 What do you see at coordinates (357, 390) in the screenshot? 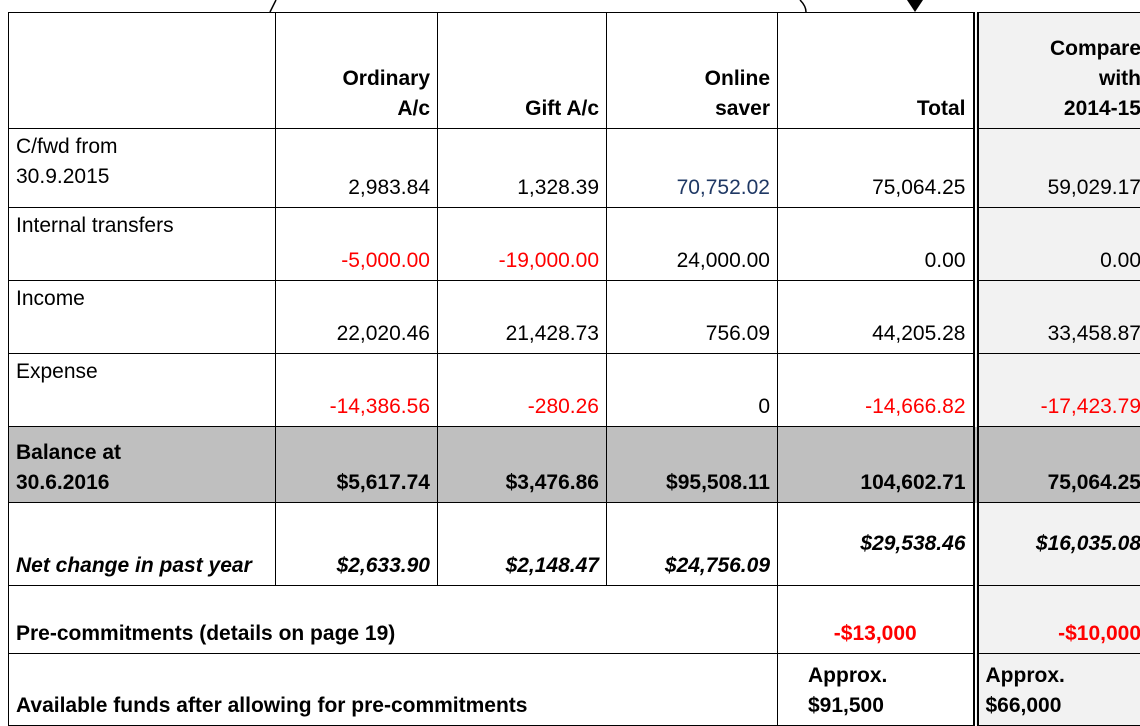
I see `cell: -14,386.56` at bounding box center [357, 390].